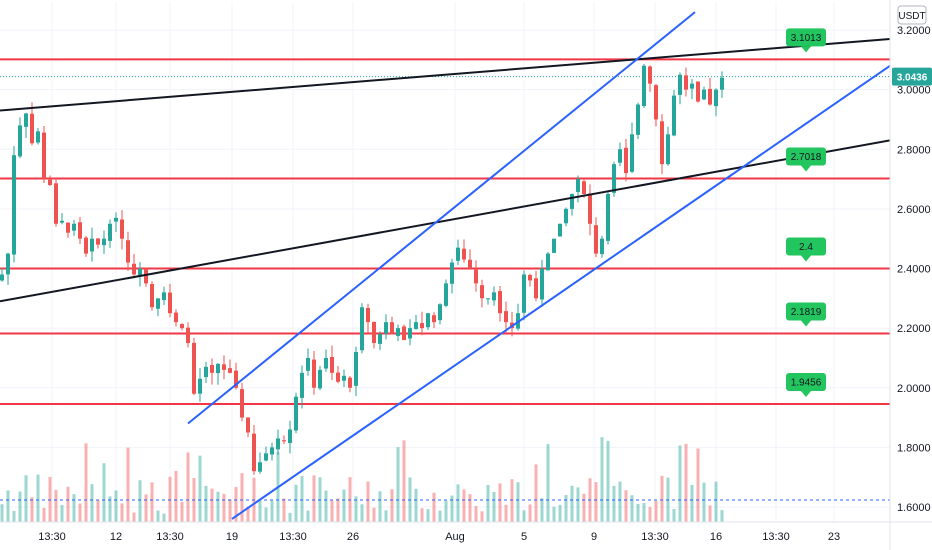  Describe the element at coordinates (834, 537) in the screenshot. I see `time-tick-label: 23` at that location.